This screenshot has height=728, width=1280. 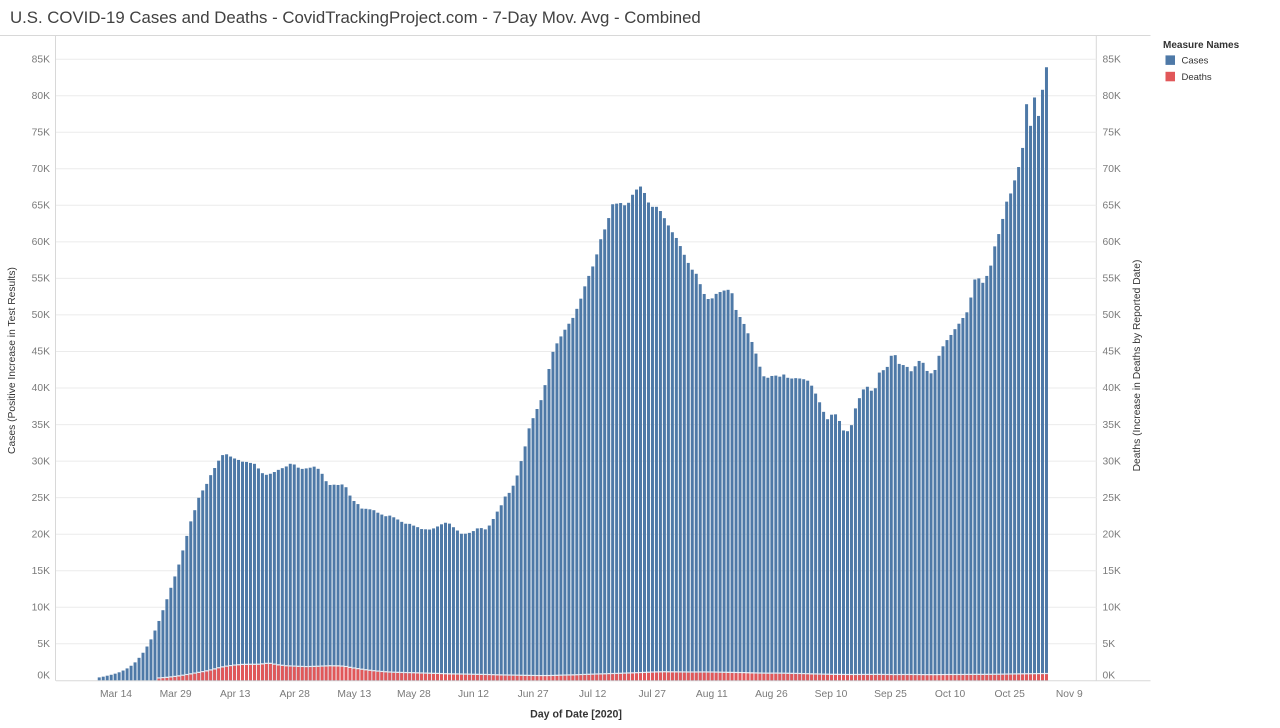 I want to click on svg-text: Jul 27, so click(x=652, y=694).